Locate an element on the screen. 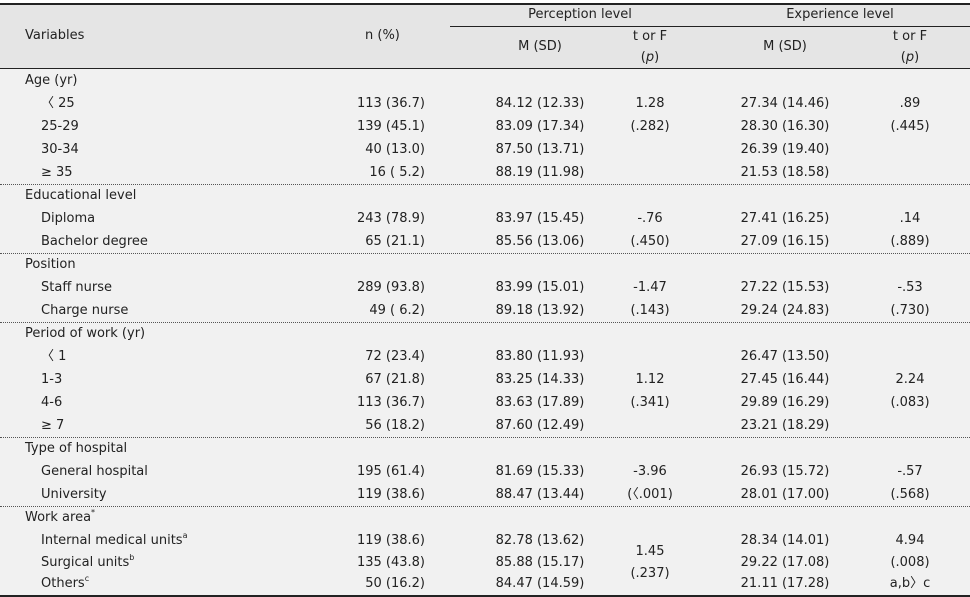 Image resolution: width=970 pixels, height=597 pixels. merged-perception-p: (.237) is located at coordinates (650, 573).